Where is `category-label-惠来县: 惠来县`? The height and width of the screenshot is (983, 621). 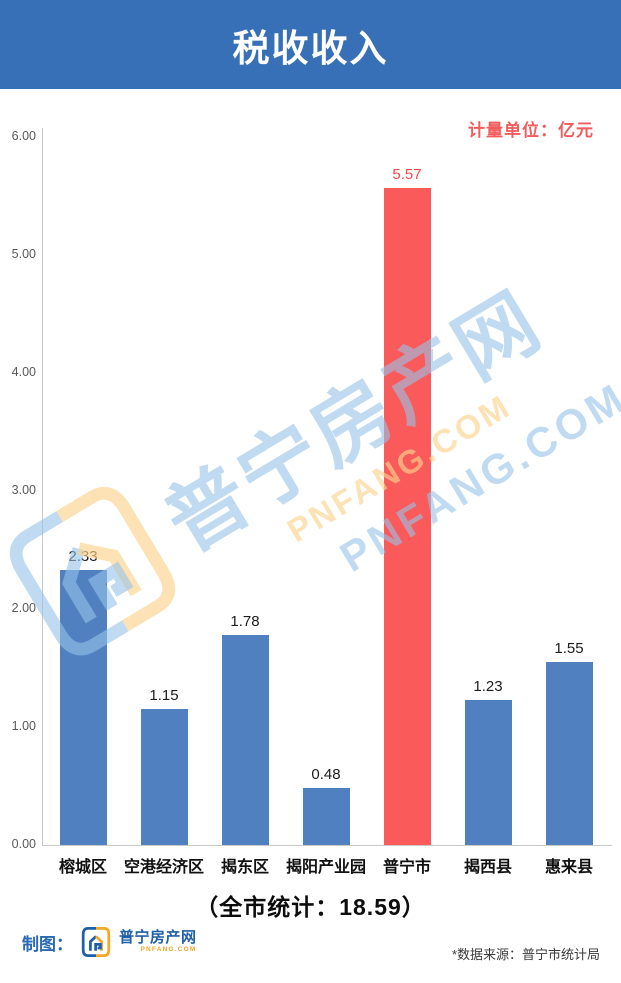 category-label-惠来县: 惠来县 is located at coordinates (568, 867).